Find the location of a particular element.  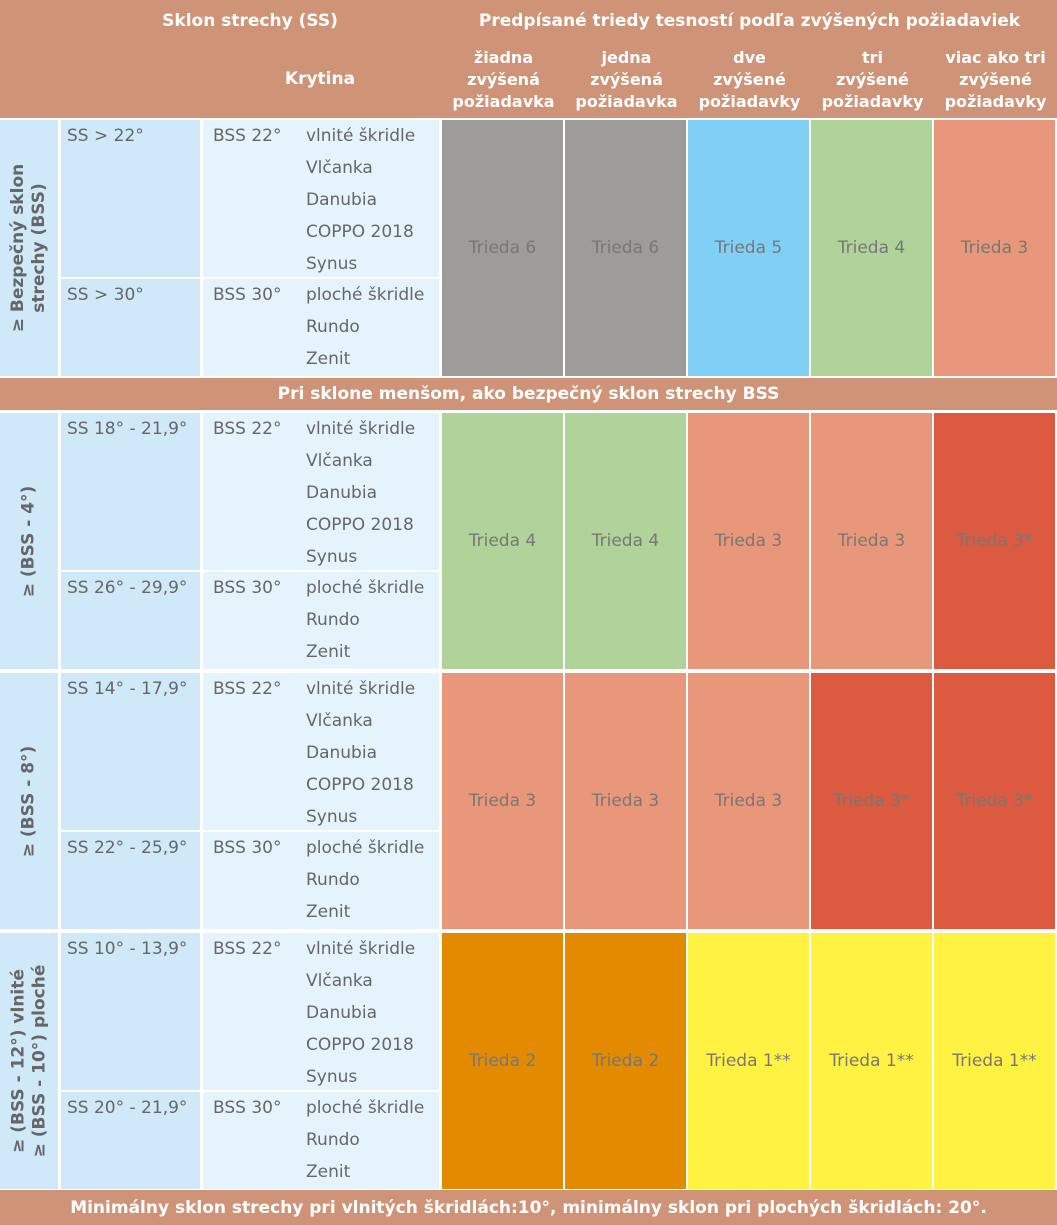

column-header: tri zvýšené požiadavky is located at coordinates (872, 79).